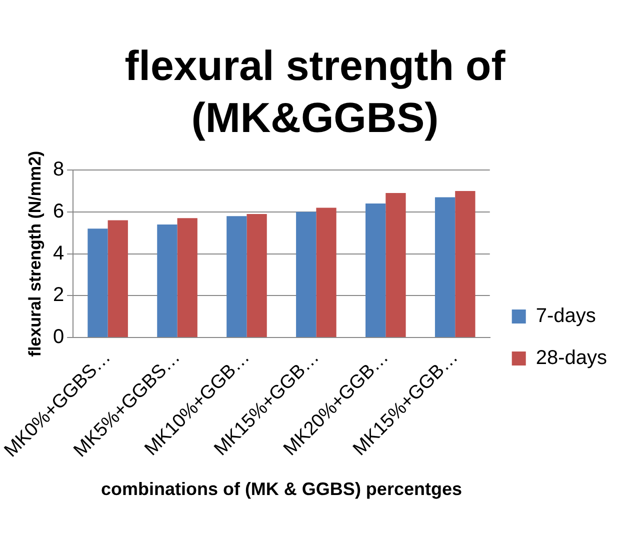 Image resolution: width=637 pixels, height=535 pixels. What do you see at coordinates (34, 253) in the screenshot?
I see `y-axis-title: flexural strength (N/mm2)` at bounding box center [34, 253].